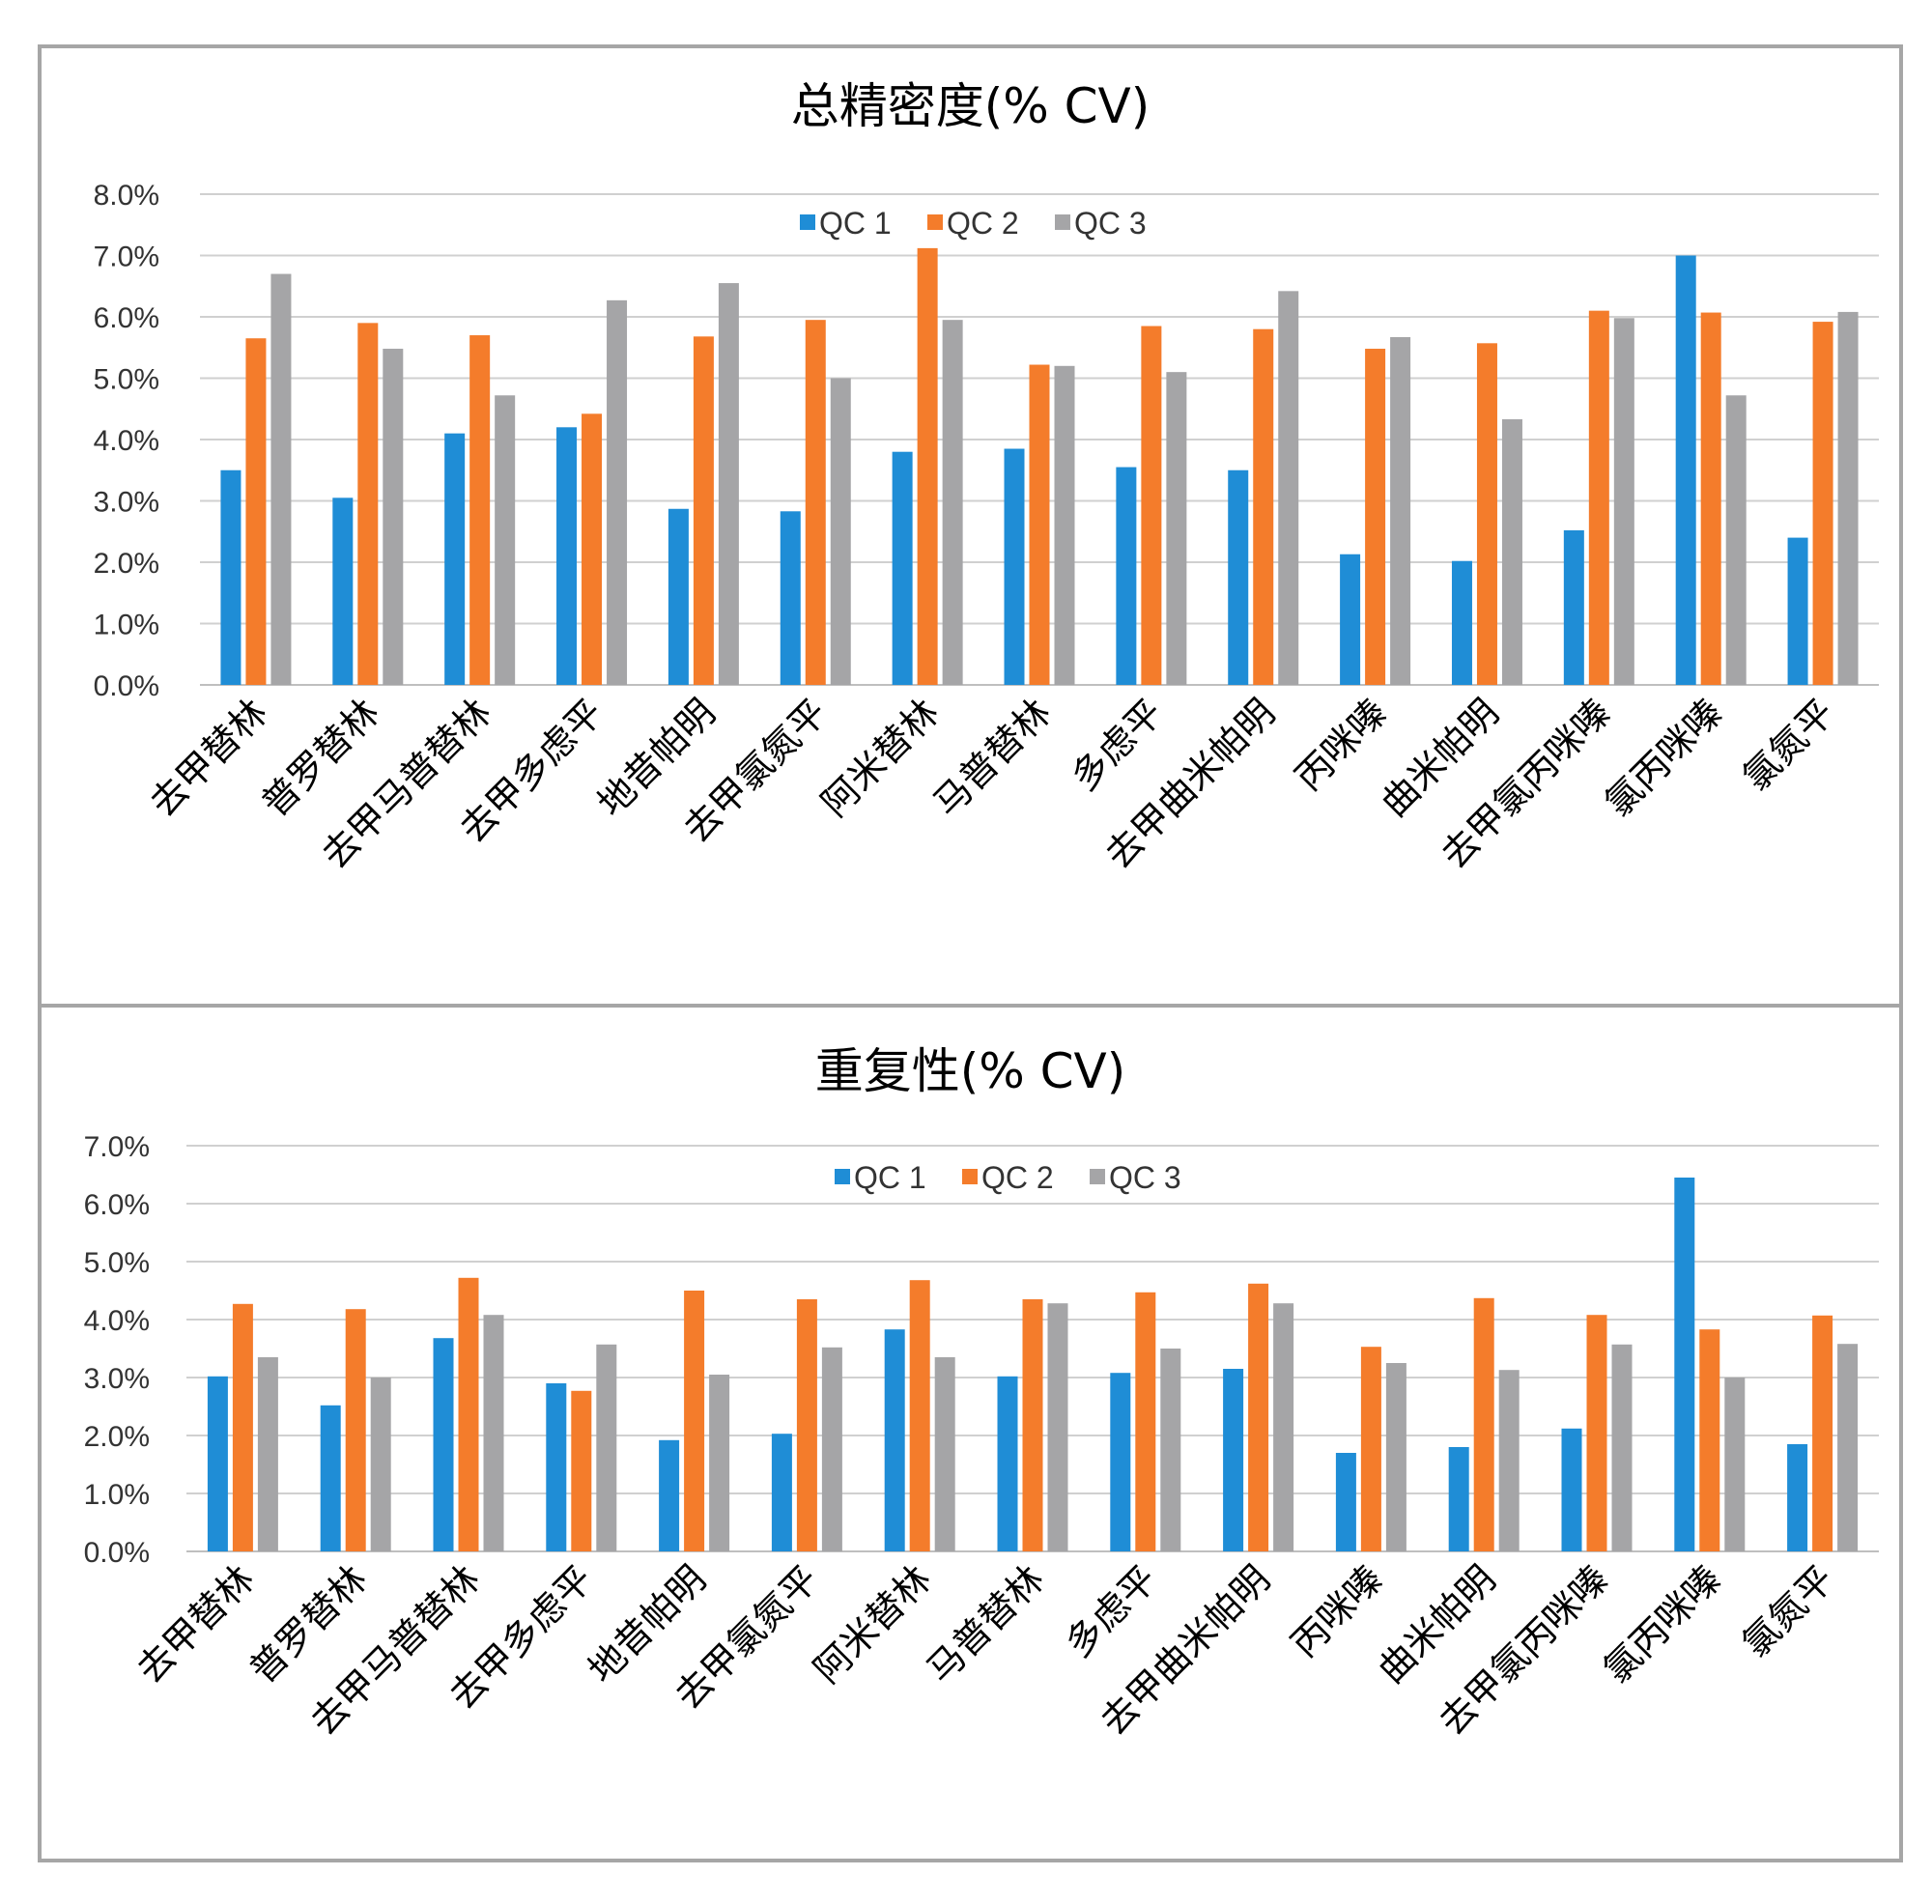 The image size is (1932, 1904). I want to click on chart-title: 重复性(% CV), so click(970, 1071).